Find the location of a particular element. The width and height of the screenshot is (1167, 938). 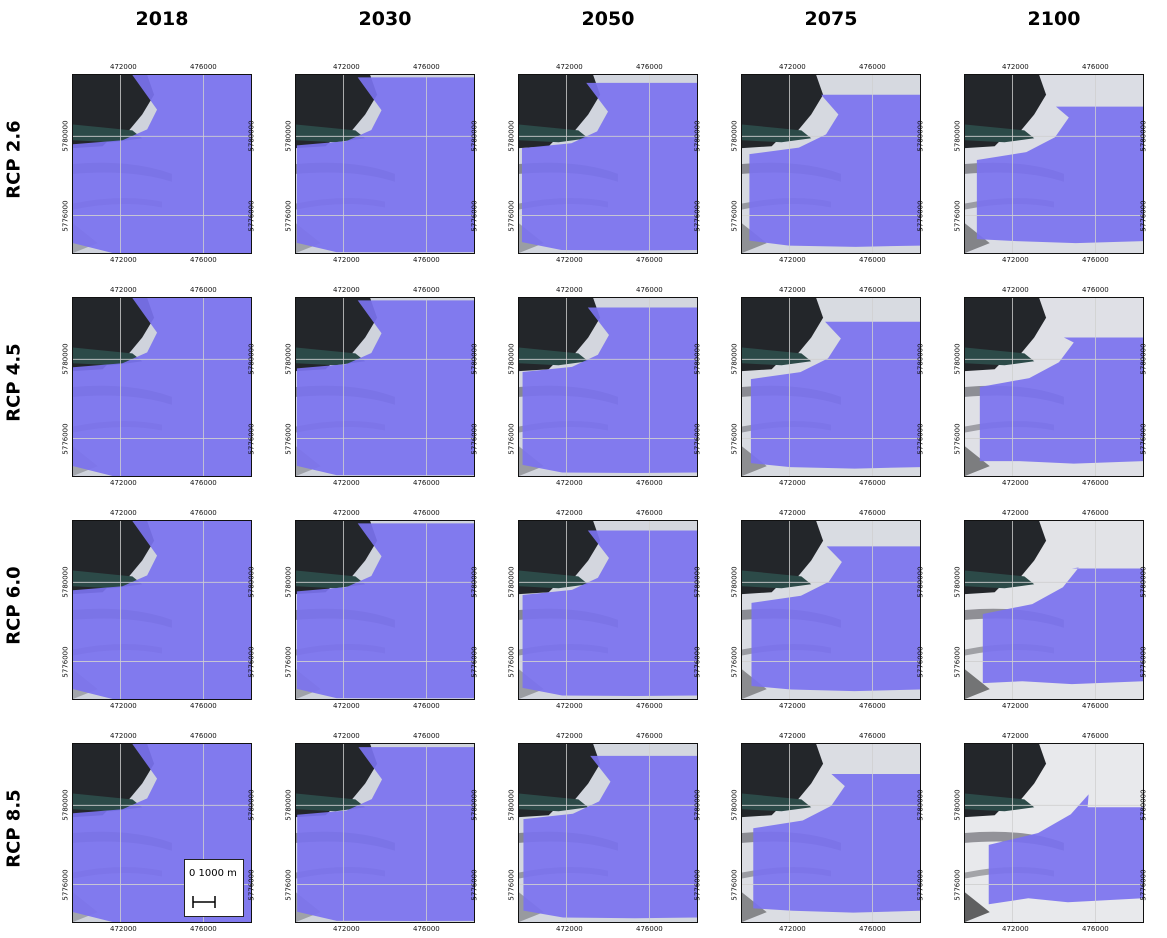

scale-bar-graphic is located at coordinates (204, 902).